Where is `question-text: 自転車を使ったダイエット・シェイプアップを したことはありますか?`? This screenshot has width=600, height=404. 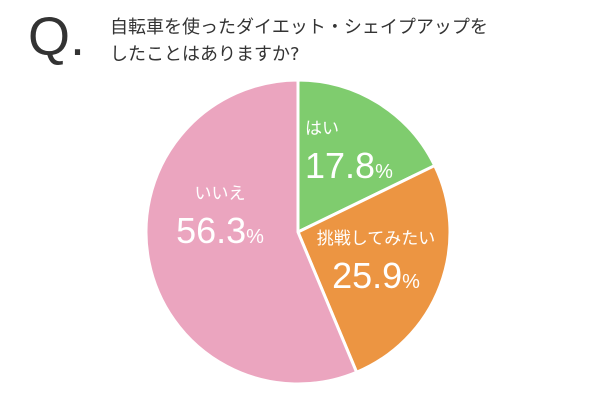
question-text: 自転車を使ったダイエット・シェイプアップを したことはありますか? is located at coordinates (345, 41).